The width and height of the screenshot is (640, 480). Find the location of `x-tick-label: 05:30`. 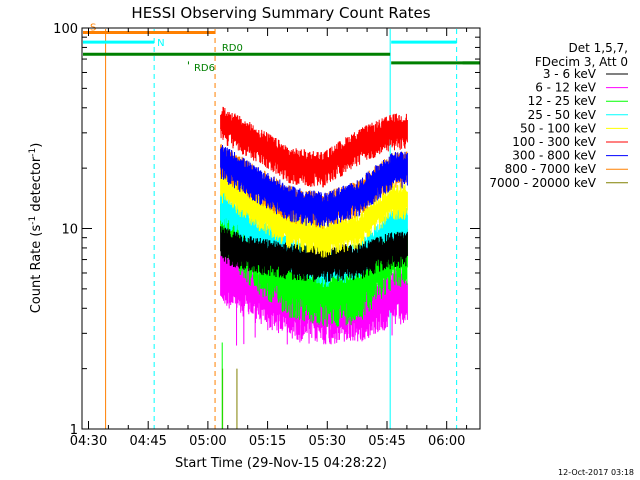

x-tick-label: 05:30 is located at coordinates (327, 441).